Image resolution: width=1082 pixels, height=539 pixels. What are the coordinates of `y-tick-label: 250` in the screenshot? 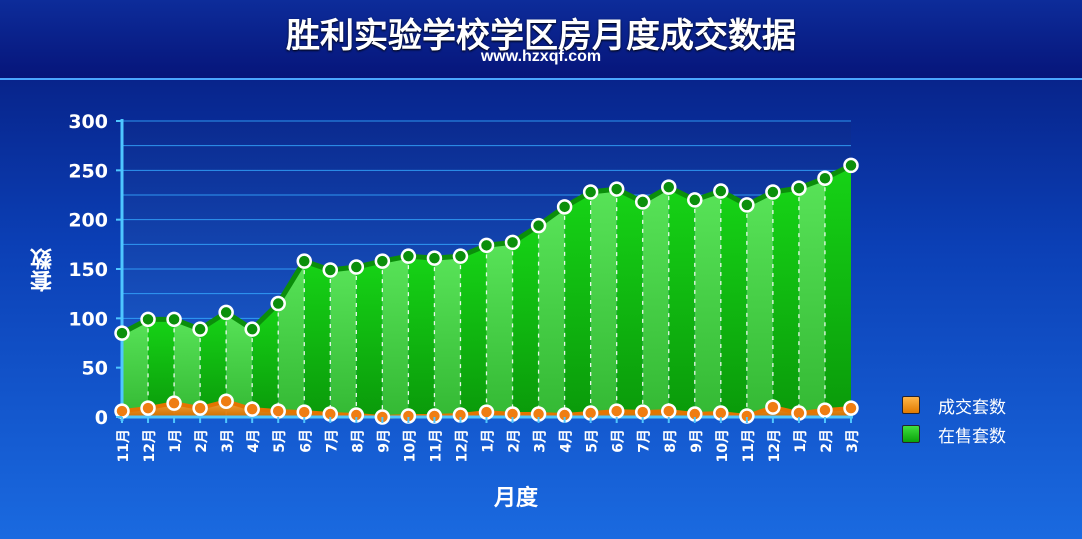 It's located at (88, 171).